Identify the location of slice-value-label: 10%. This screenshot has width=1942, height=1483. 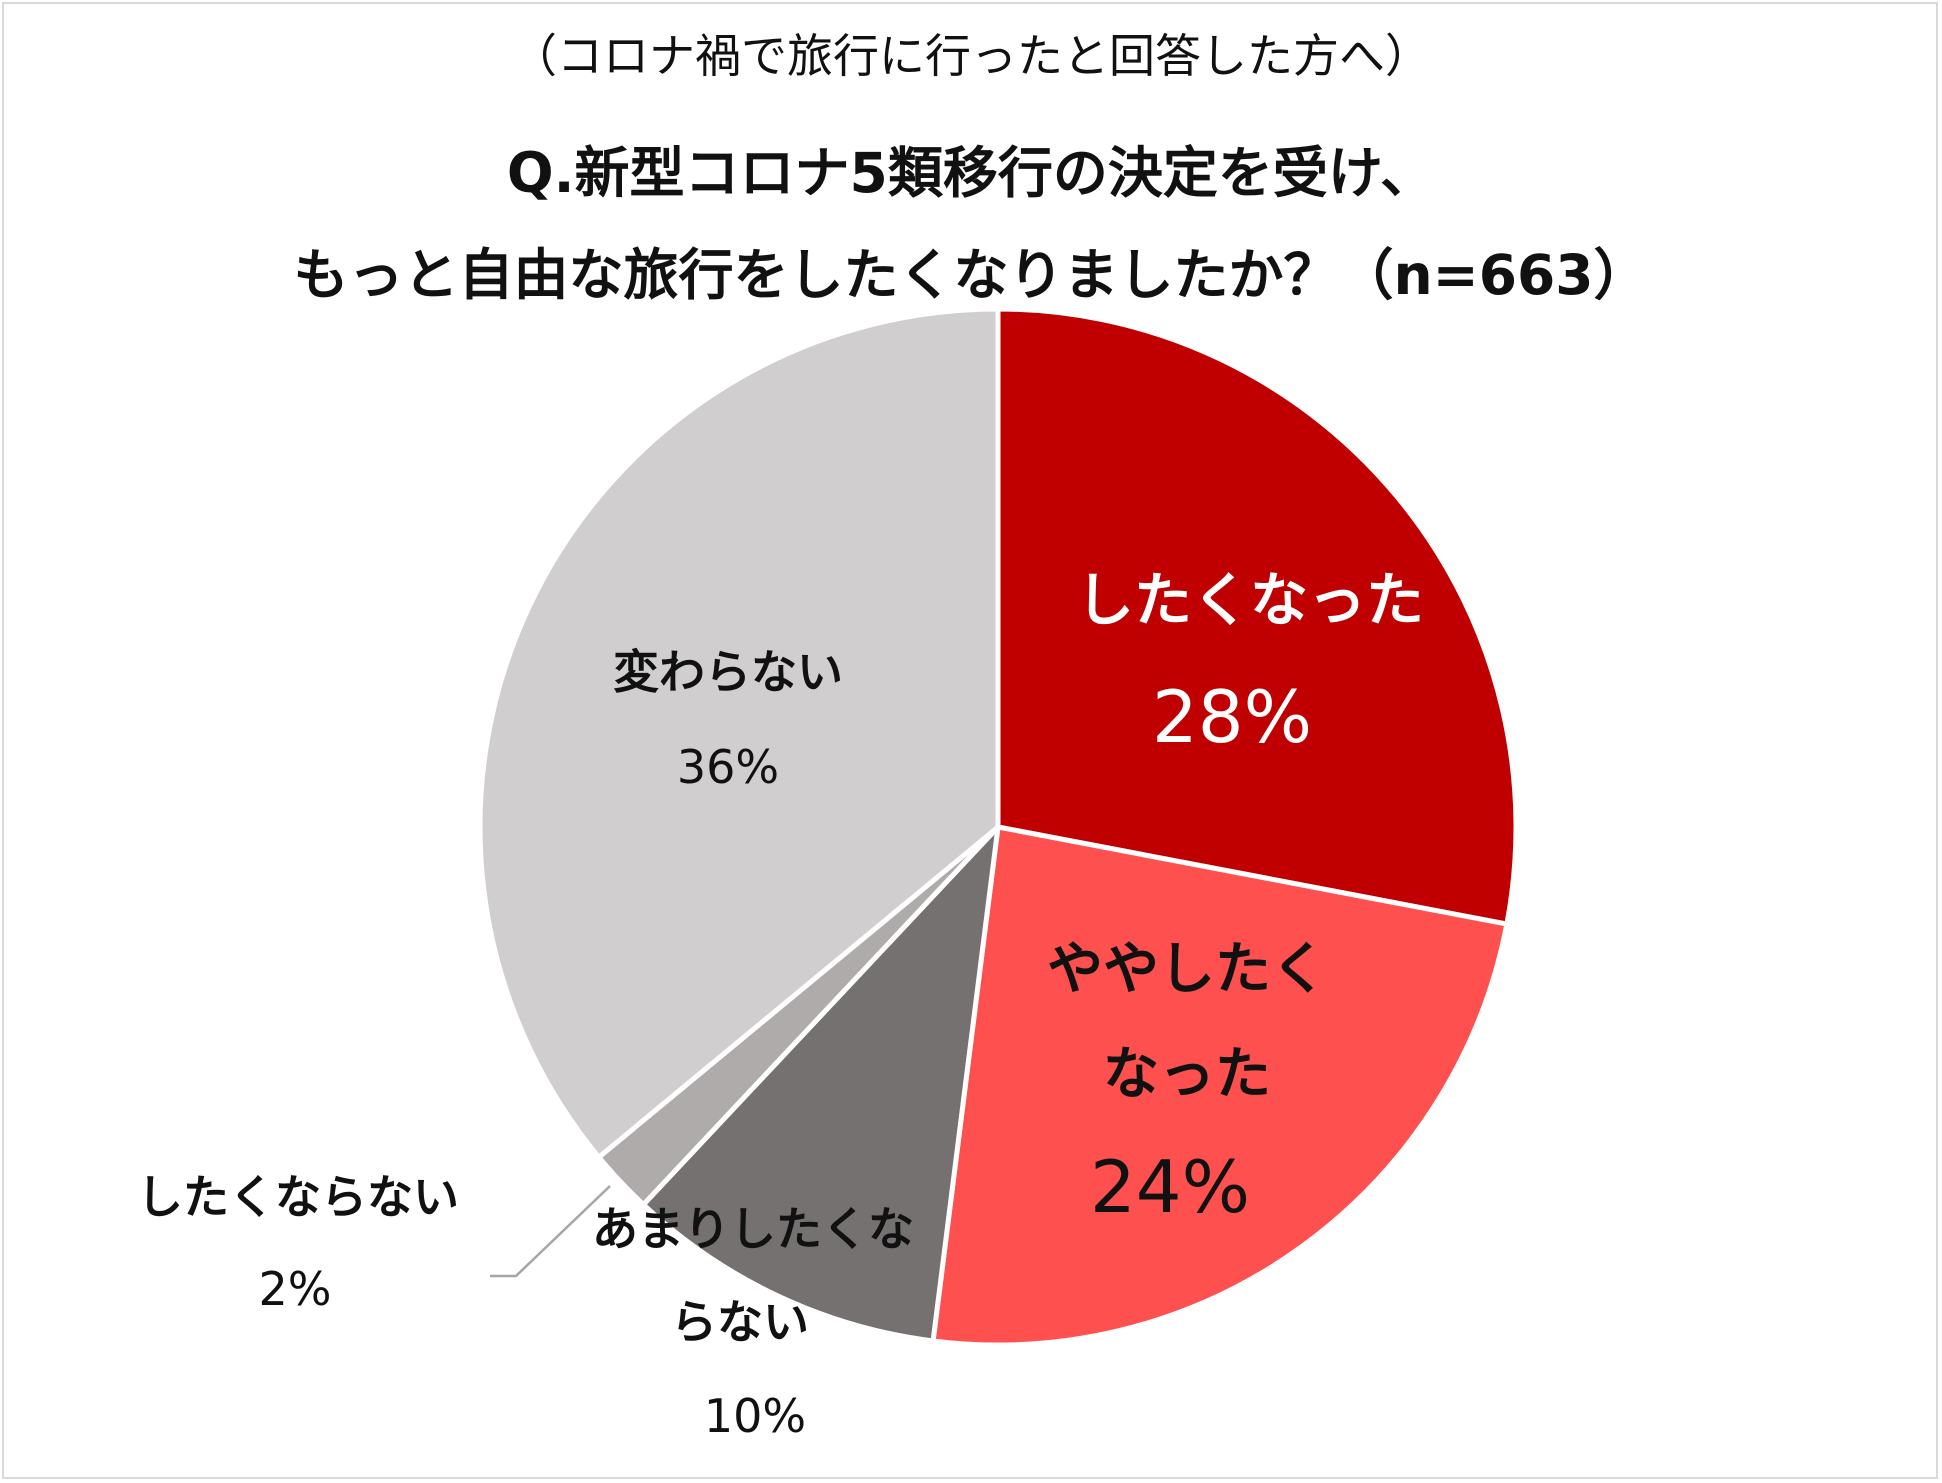
(755, 1416).